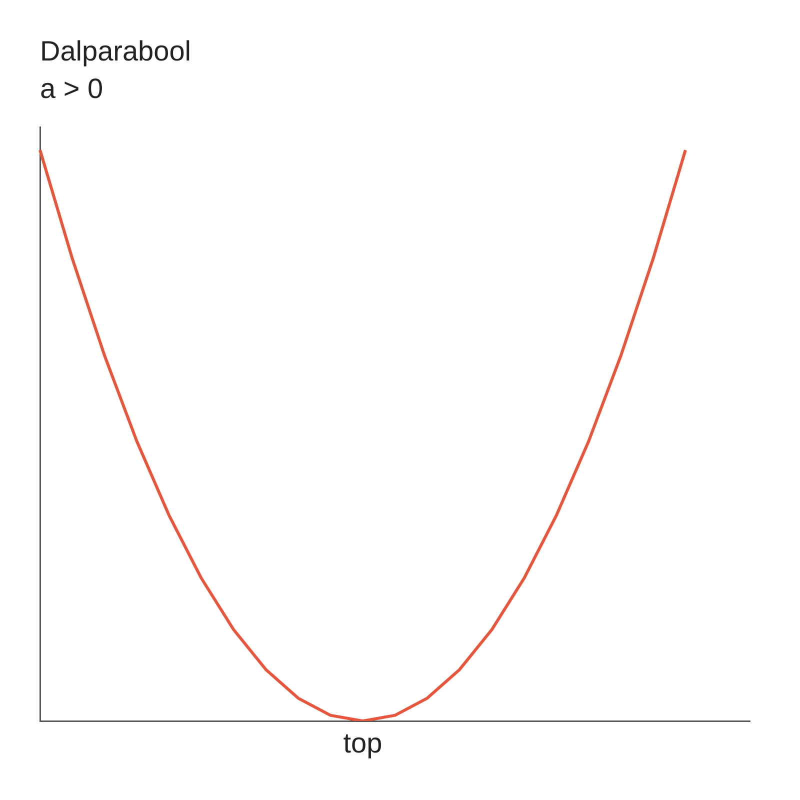 The height and width of the screenshot is (800, 800). I want to click on chart-subtitle: a > 0, so click(72, 88).